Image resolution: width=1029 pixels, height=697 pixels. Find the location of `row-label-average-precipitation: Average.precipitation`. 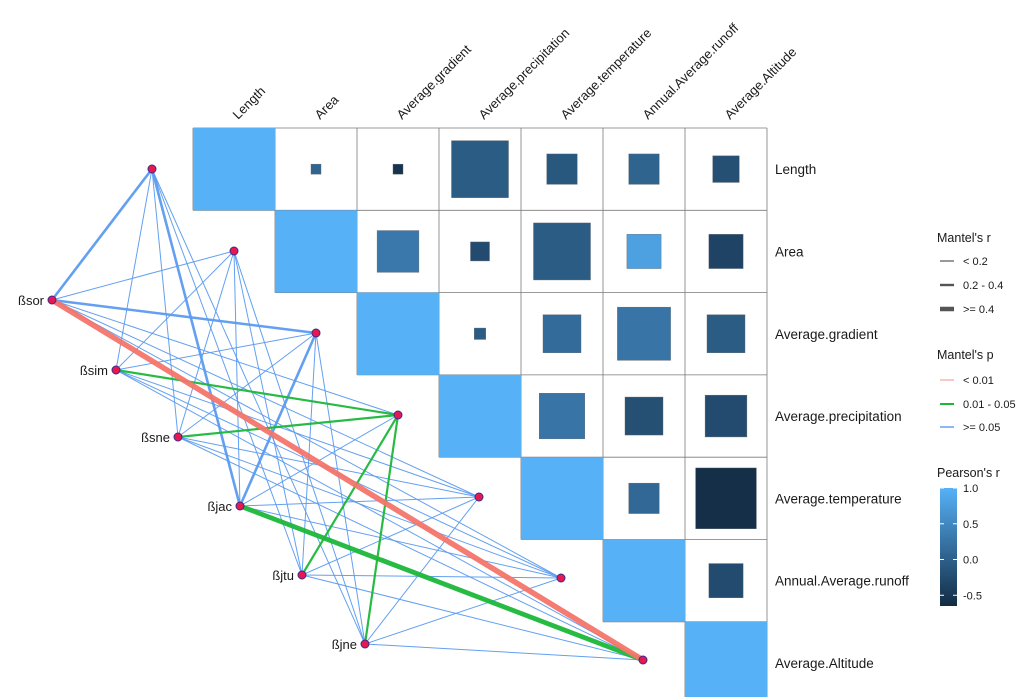

row-label-average-precipitation: Average.precipitation is located at coordinates (838, 416).